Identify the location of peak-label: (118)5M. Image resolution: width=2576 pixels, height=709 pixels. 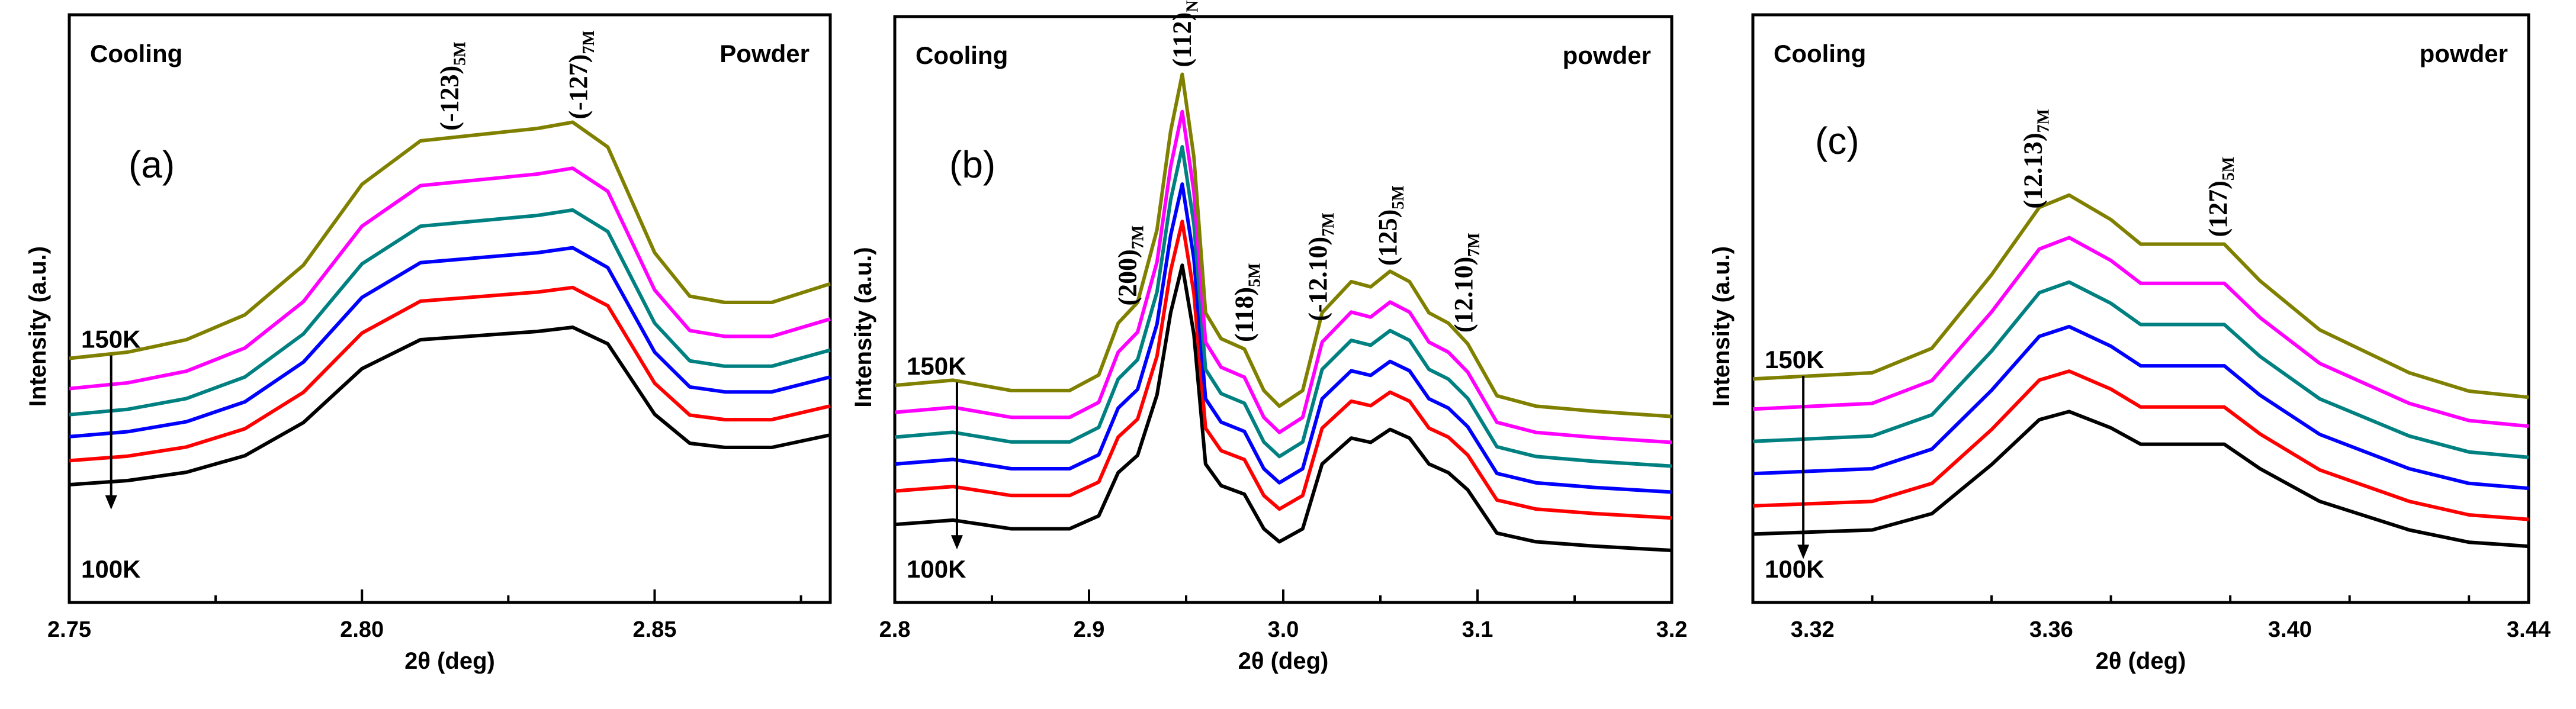
(1246, 302).